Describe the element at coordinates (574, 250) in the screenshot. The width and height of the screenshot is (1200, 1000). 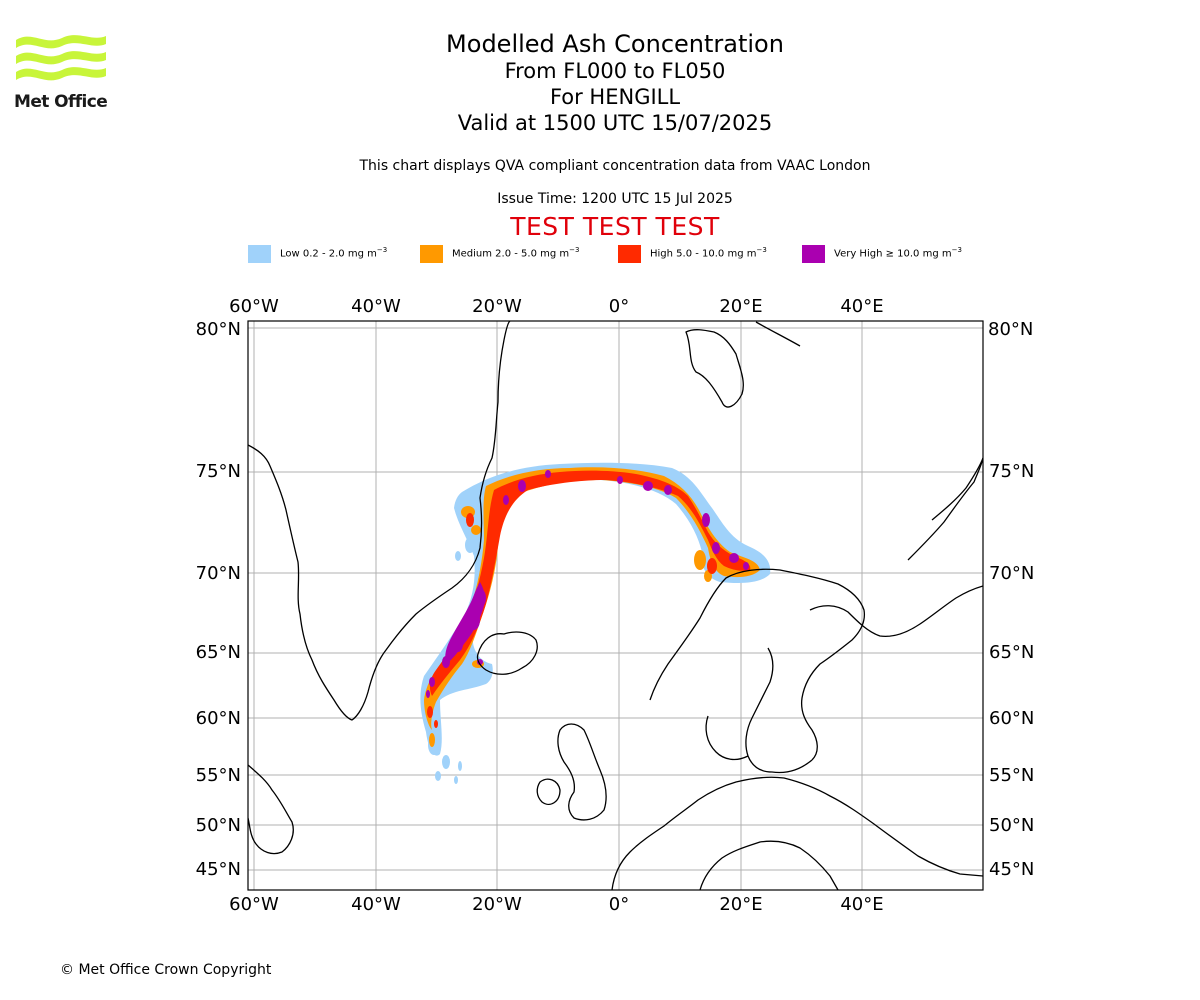
I see `legend-exp-medium: −3` at that location.